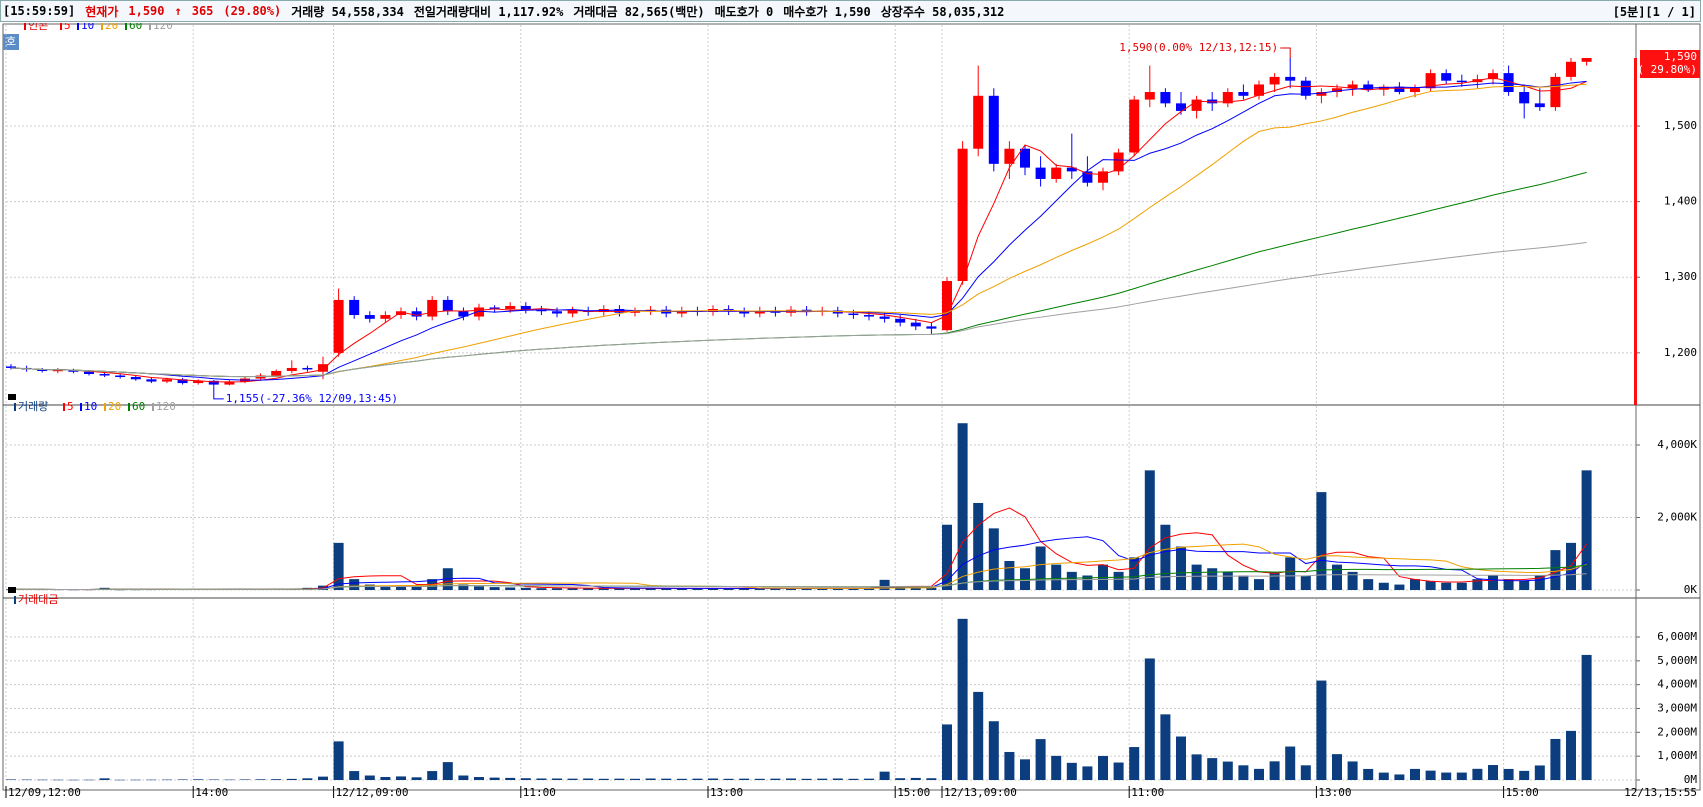  I want to click on legend-period: 20, so click(114, 406).